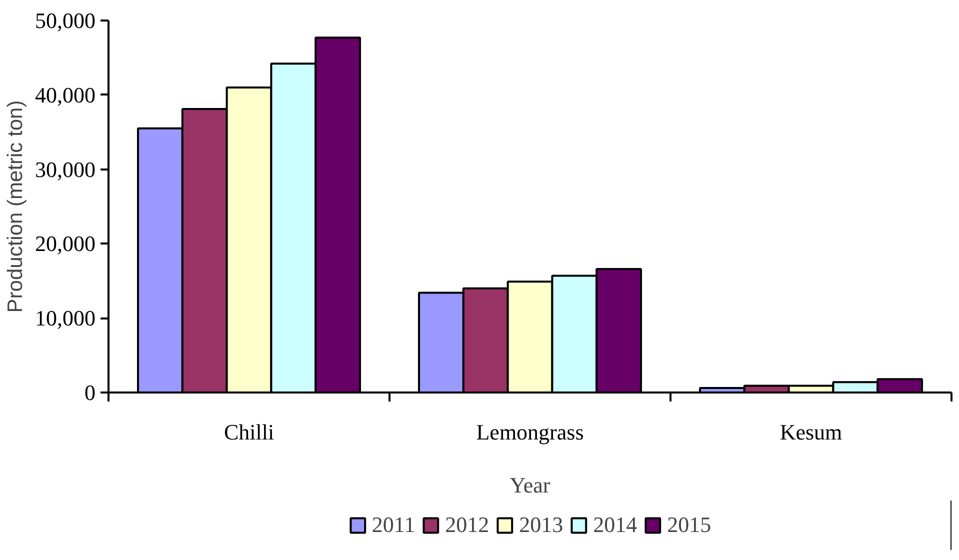 The image size is (959, 560). Describe the element at coordinates (530, 432) in the screenshot. I see `x-tick-label: Lemongrass` at that location.